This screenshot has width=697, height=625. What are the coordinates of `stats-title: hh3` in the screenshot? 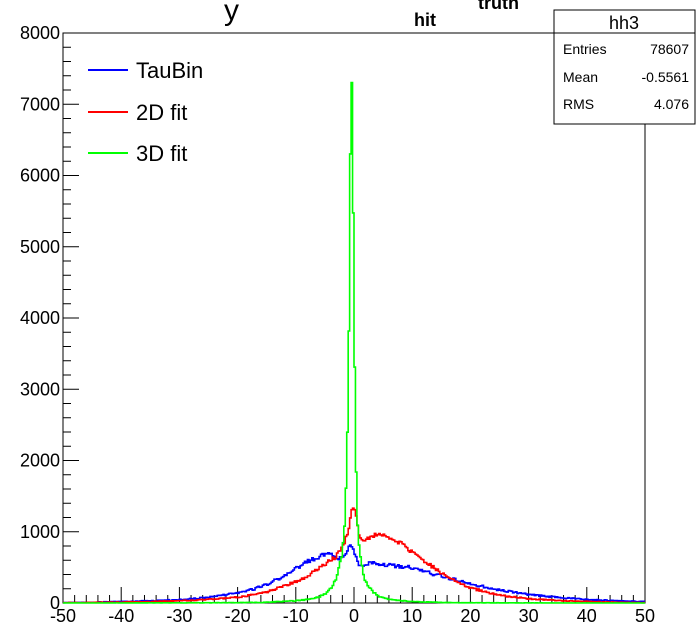 It's located at (624, 23).